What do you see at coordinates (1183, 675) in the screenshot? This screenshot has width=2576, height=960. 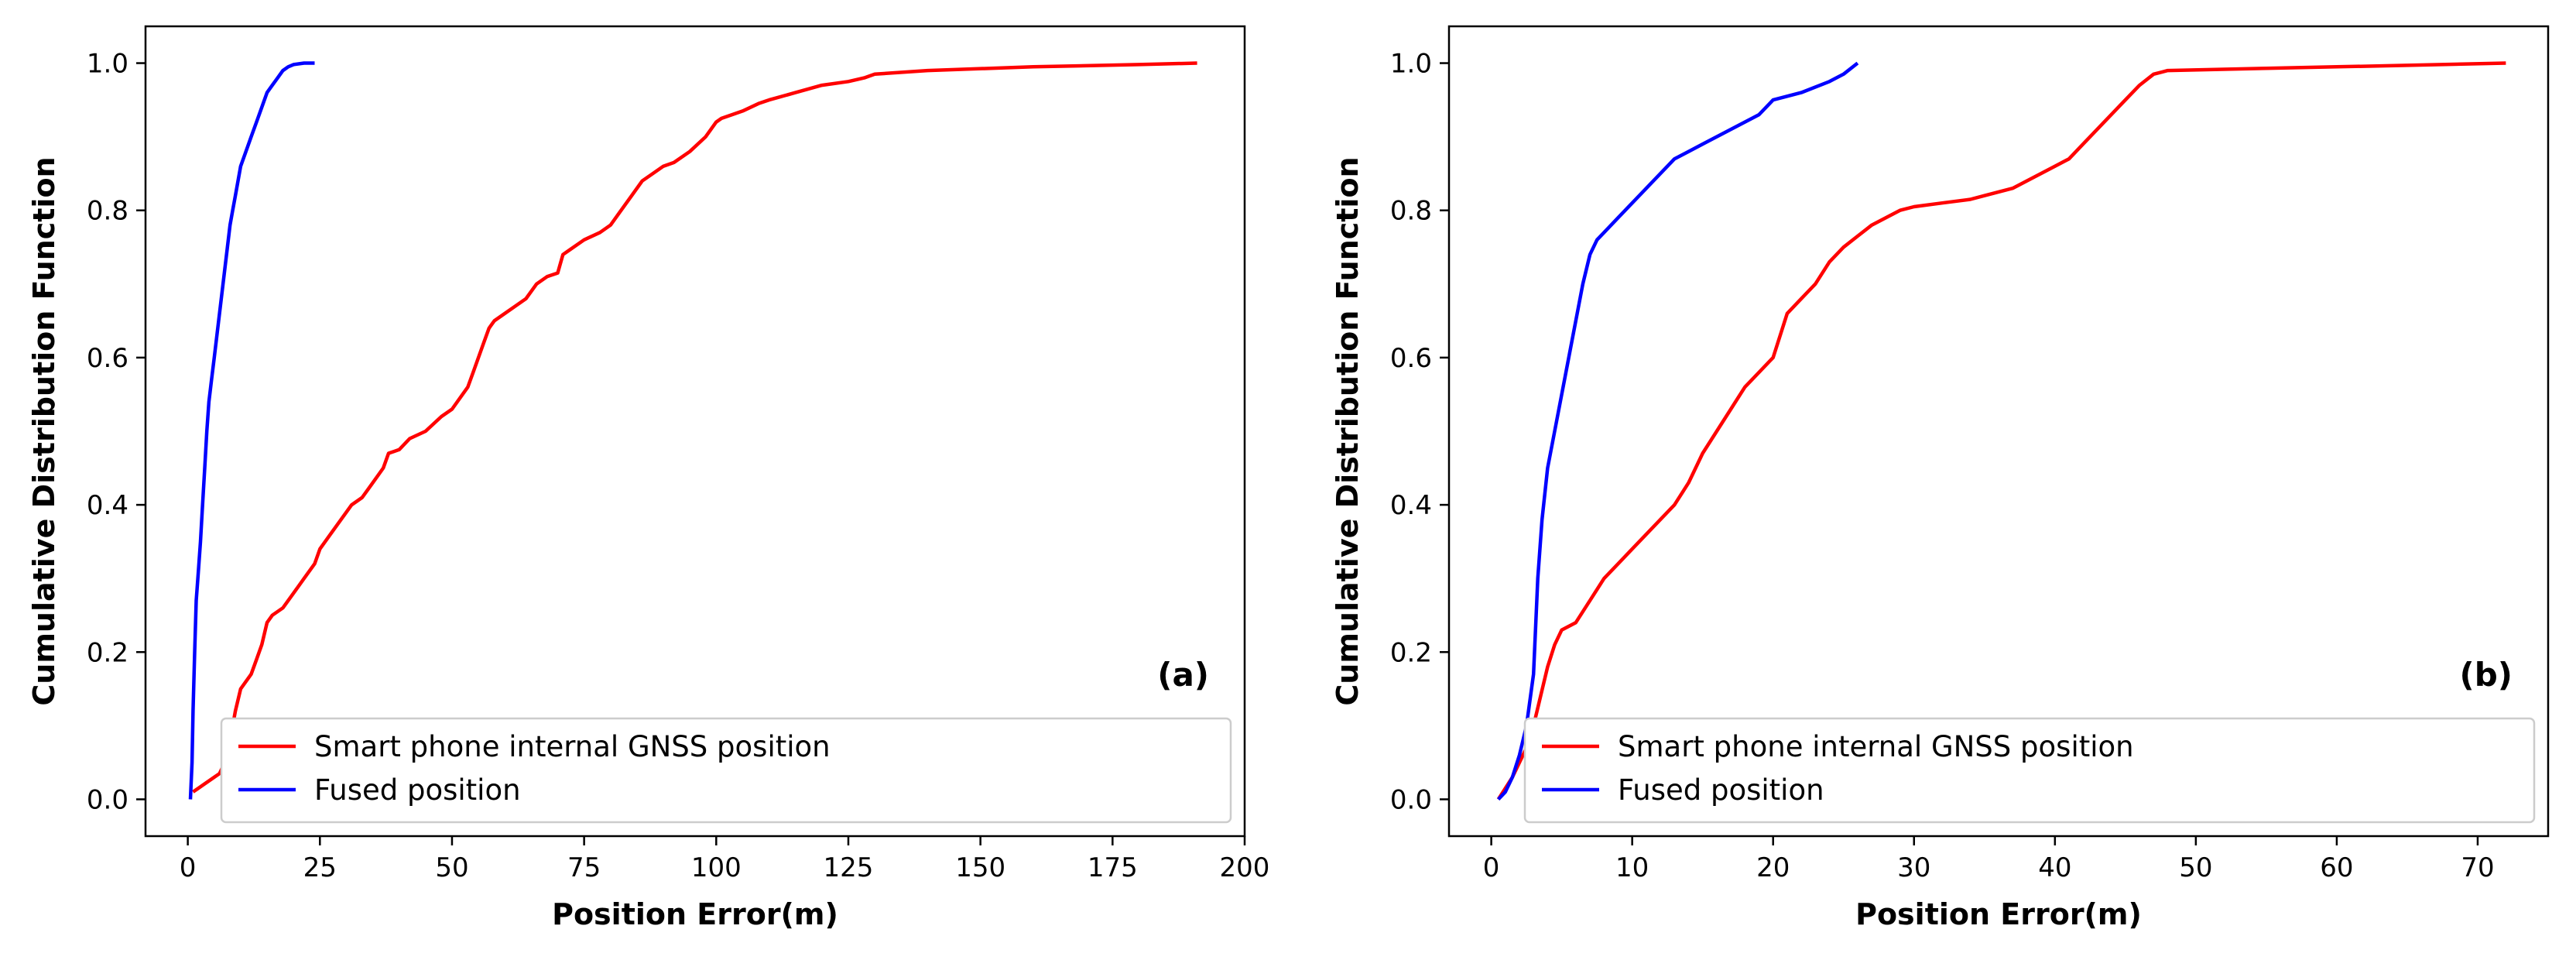 I see `panel-label: (a)` at bounding box center [1183, 675].